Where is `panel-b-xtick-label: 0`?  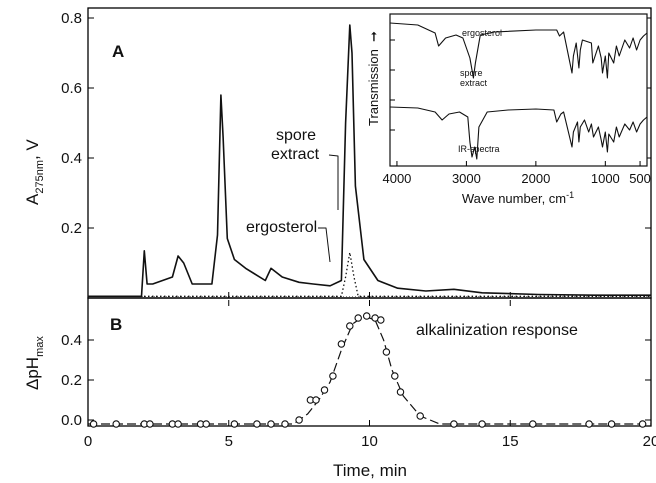
panel-b-xtick-label: 0 is located at coordinates (88, 441).